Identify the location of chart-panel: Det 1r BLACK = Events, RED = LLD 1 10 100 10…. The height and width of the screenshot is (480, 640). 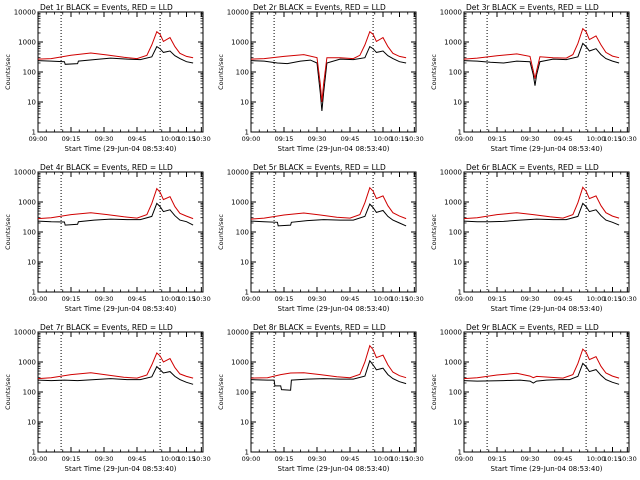
(107, 78).